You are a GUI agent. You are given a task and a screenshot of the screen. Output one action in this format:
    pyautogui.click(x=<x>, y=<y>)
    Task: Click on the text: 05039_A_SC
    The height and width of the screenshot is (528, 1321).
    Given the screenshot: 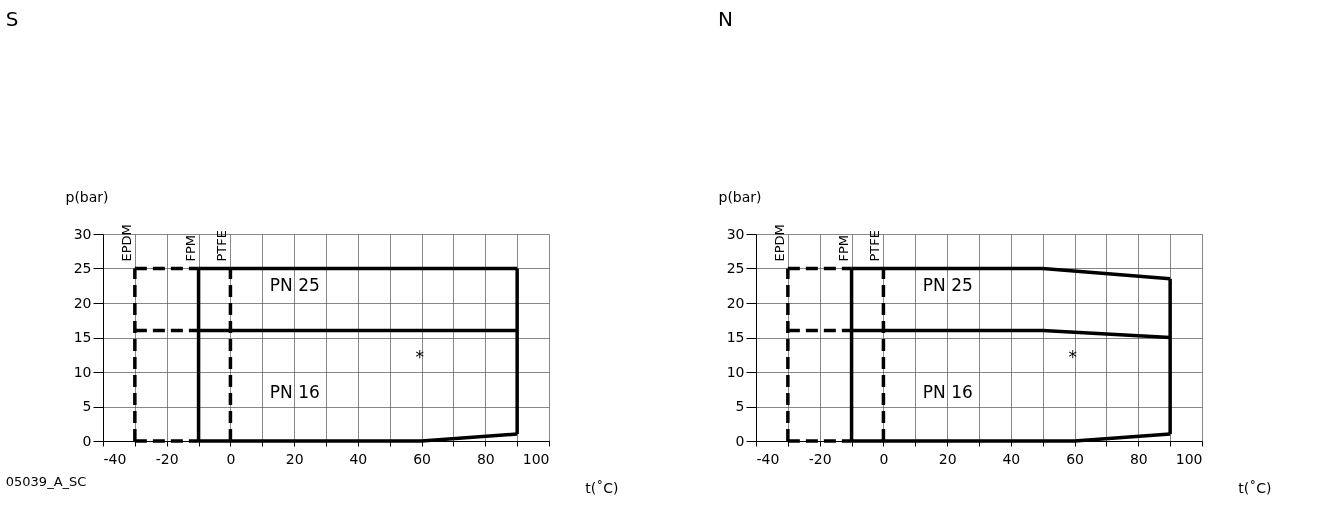 What is the action you would take?
    pyautogui.click(x=46, y=482)
    